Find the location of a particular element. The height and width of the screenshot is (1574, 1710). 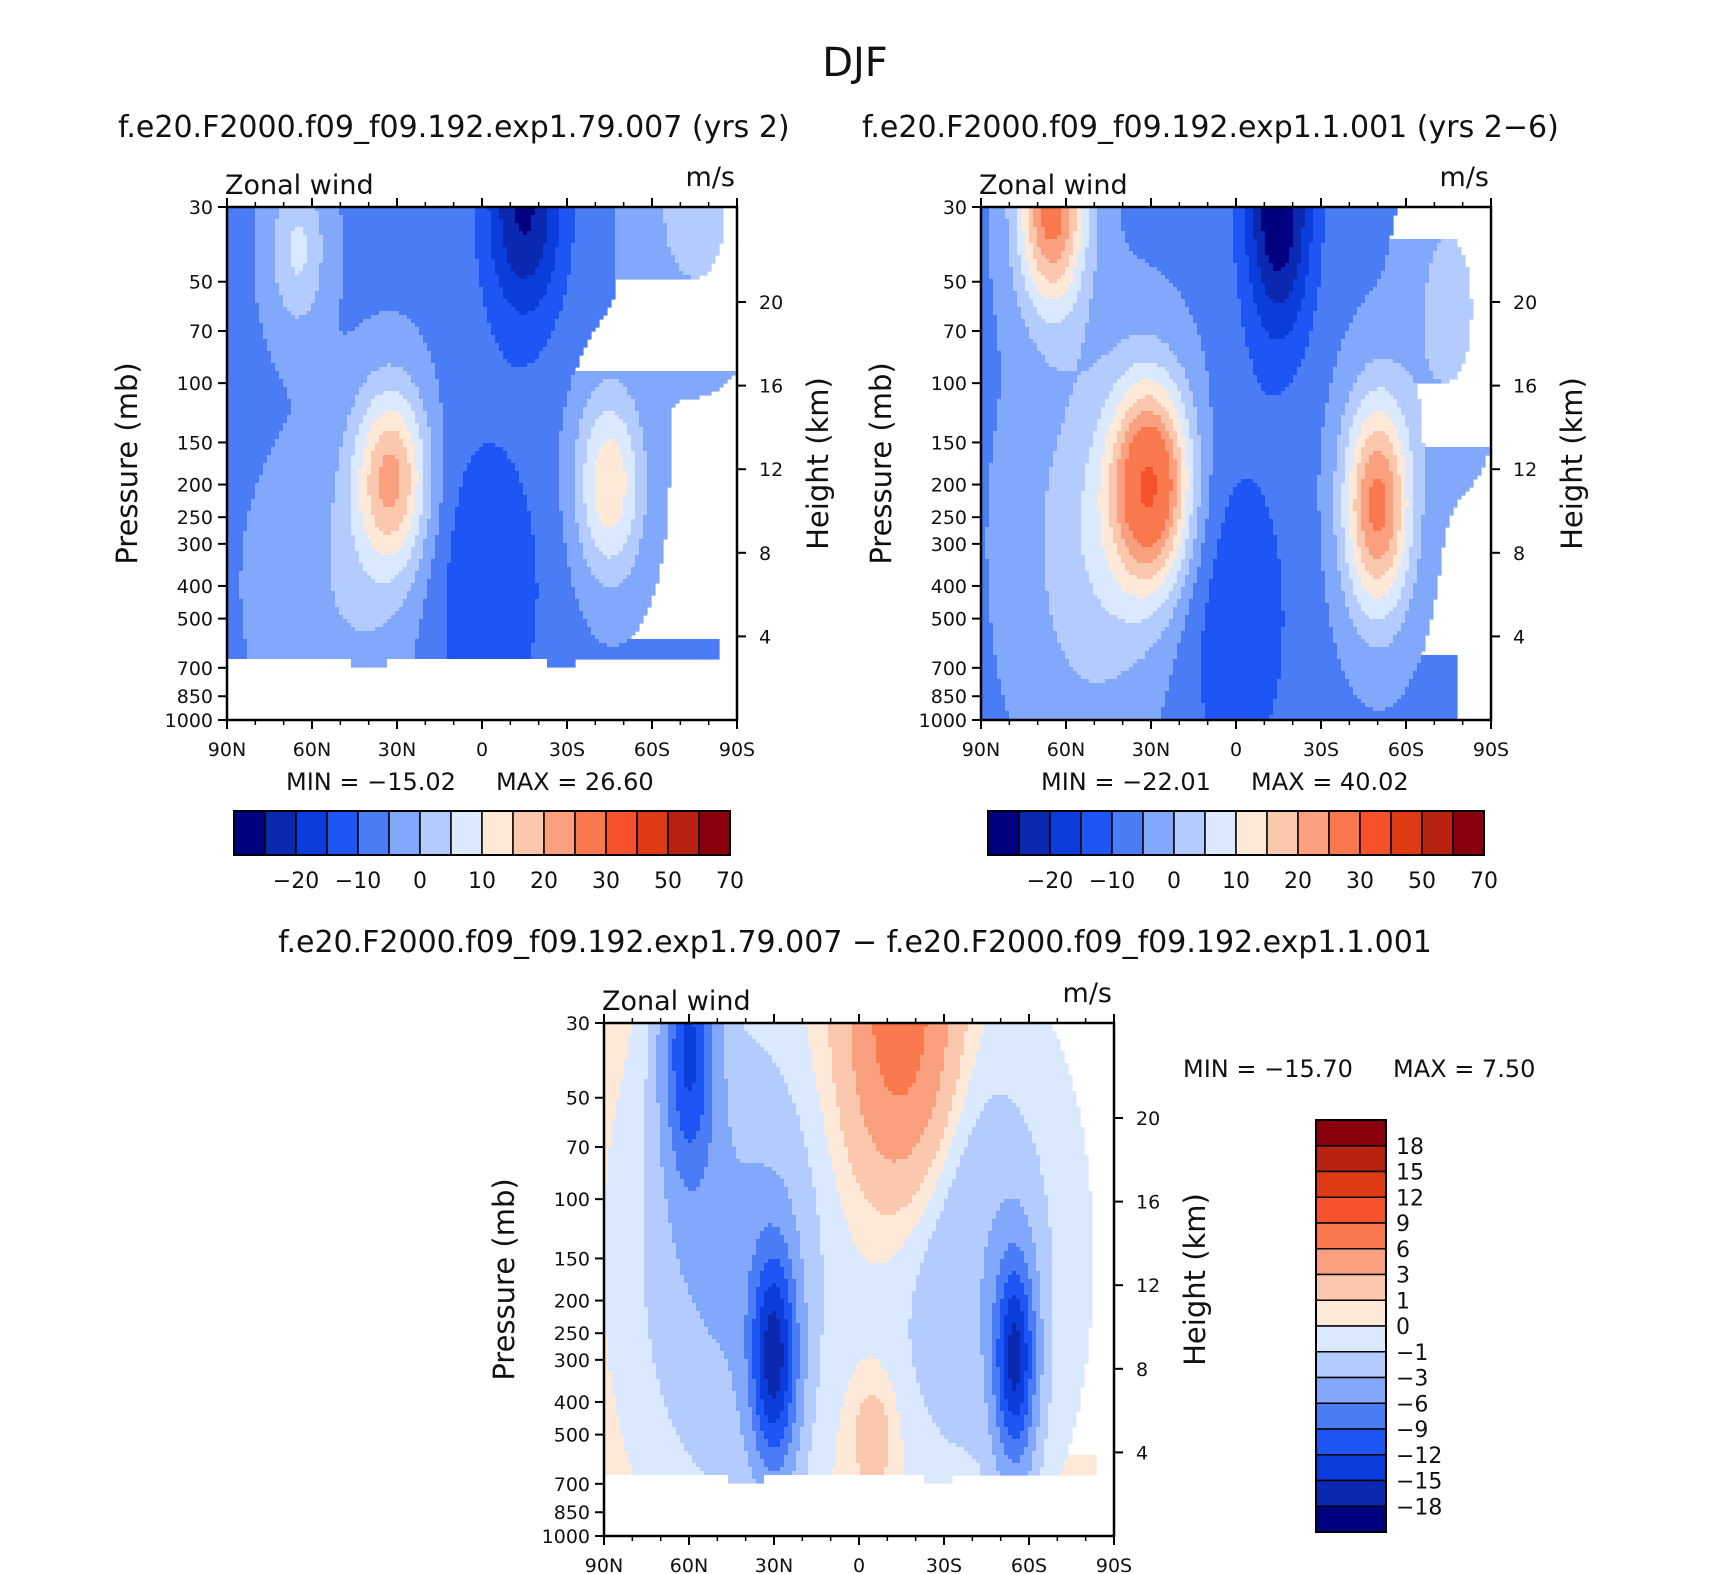

y-tick-label: 850 is located at coordinates (572, 1513).